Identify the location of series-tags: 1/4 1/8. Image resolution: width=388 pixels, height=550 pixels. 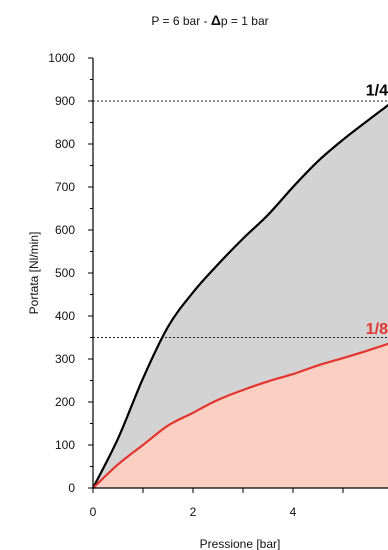
(377, 210).